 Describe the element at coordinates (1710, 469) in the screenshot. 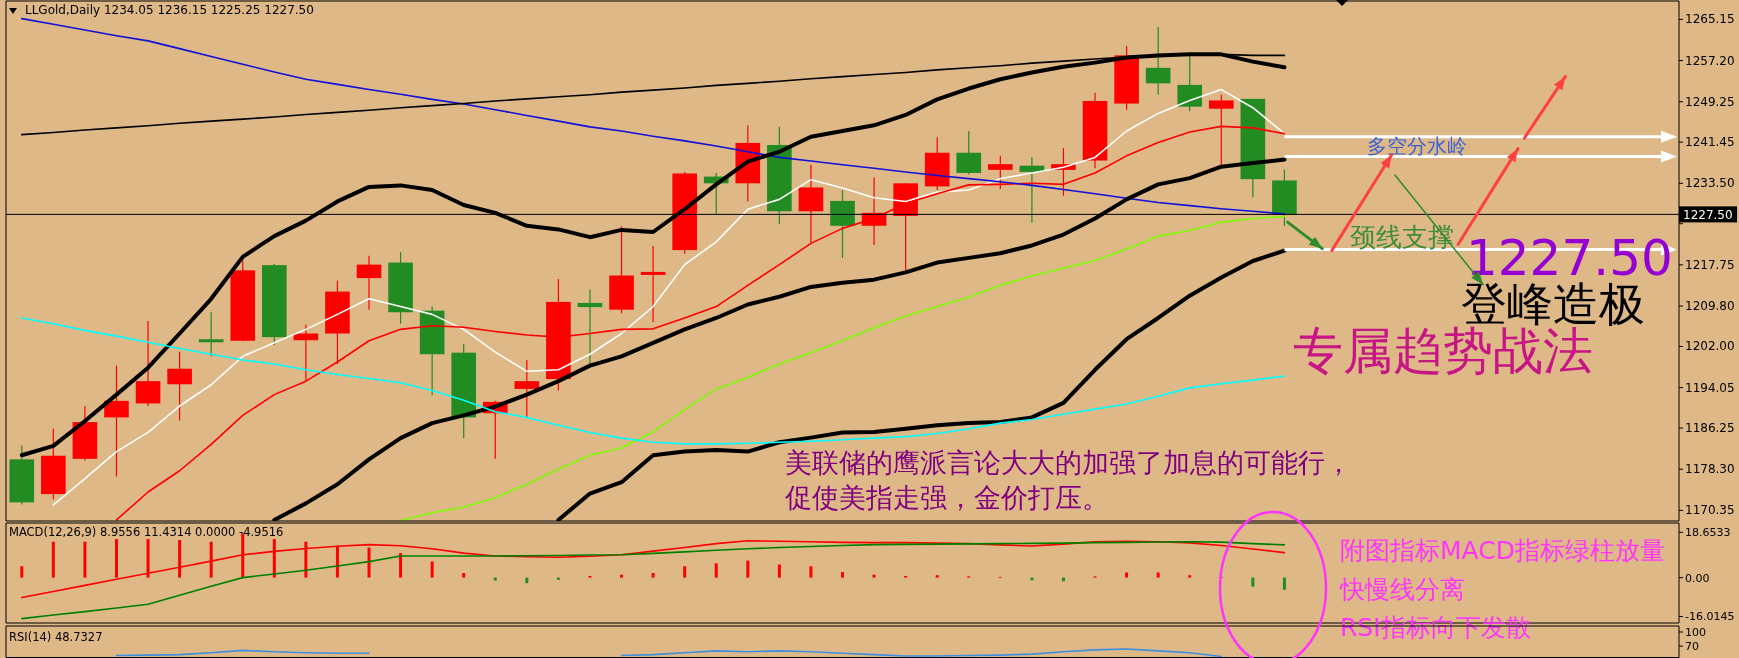

I see `y-tick-label: 1178.30` at that location.